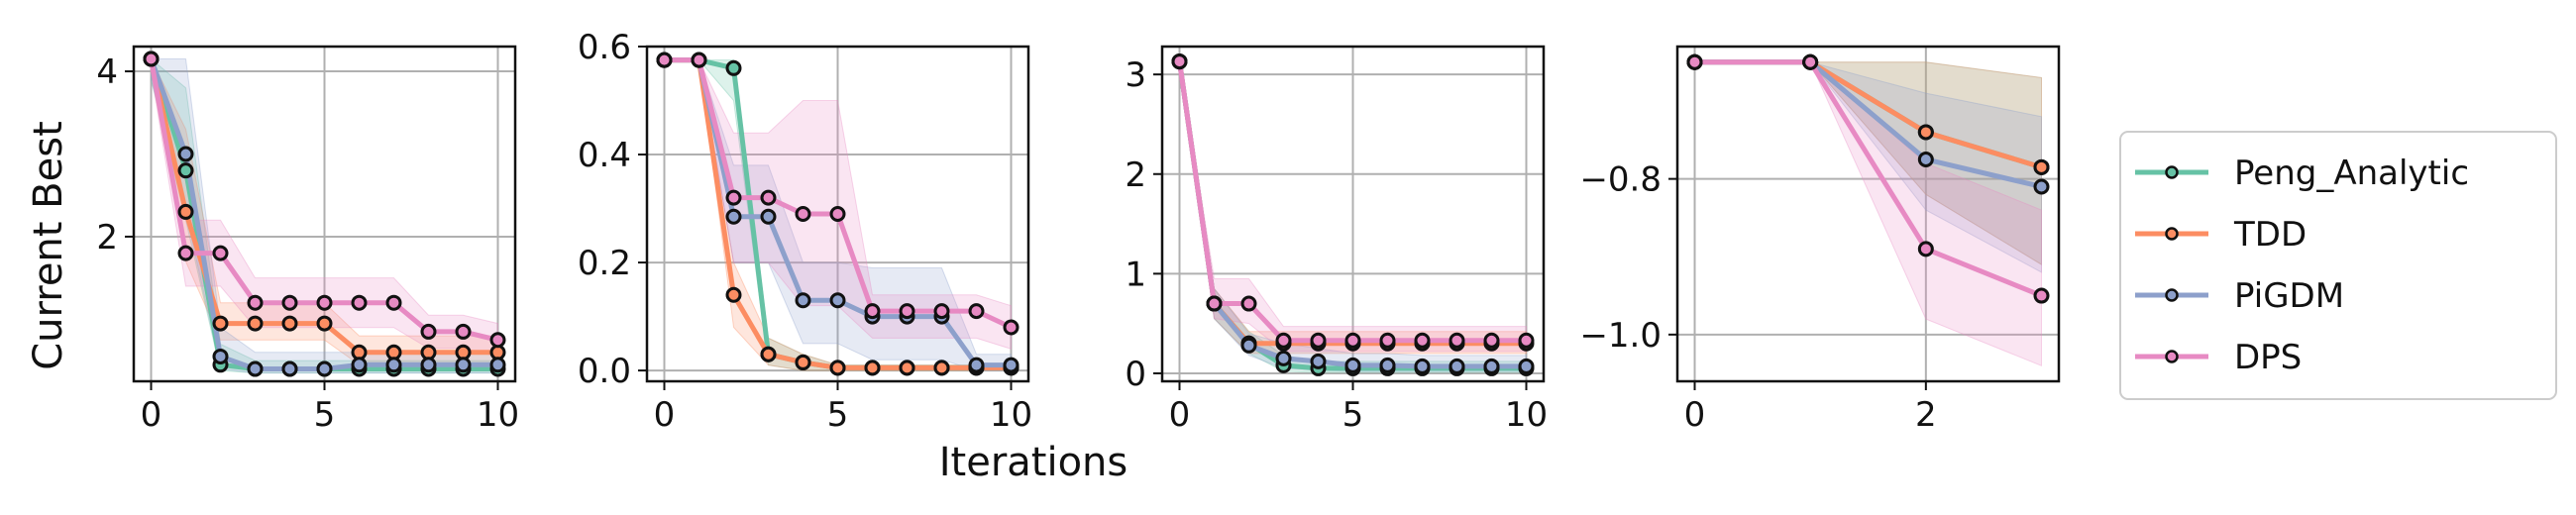 This screenshot has width=2576, height=515. I want to click on y-tick-label: 3, so click(1135, 75).